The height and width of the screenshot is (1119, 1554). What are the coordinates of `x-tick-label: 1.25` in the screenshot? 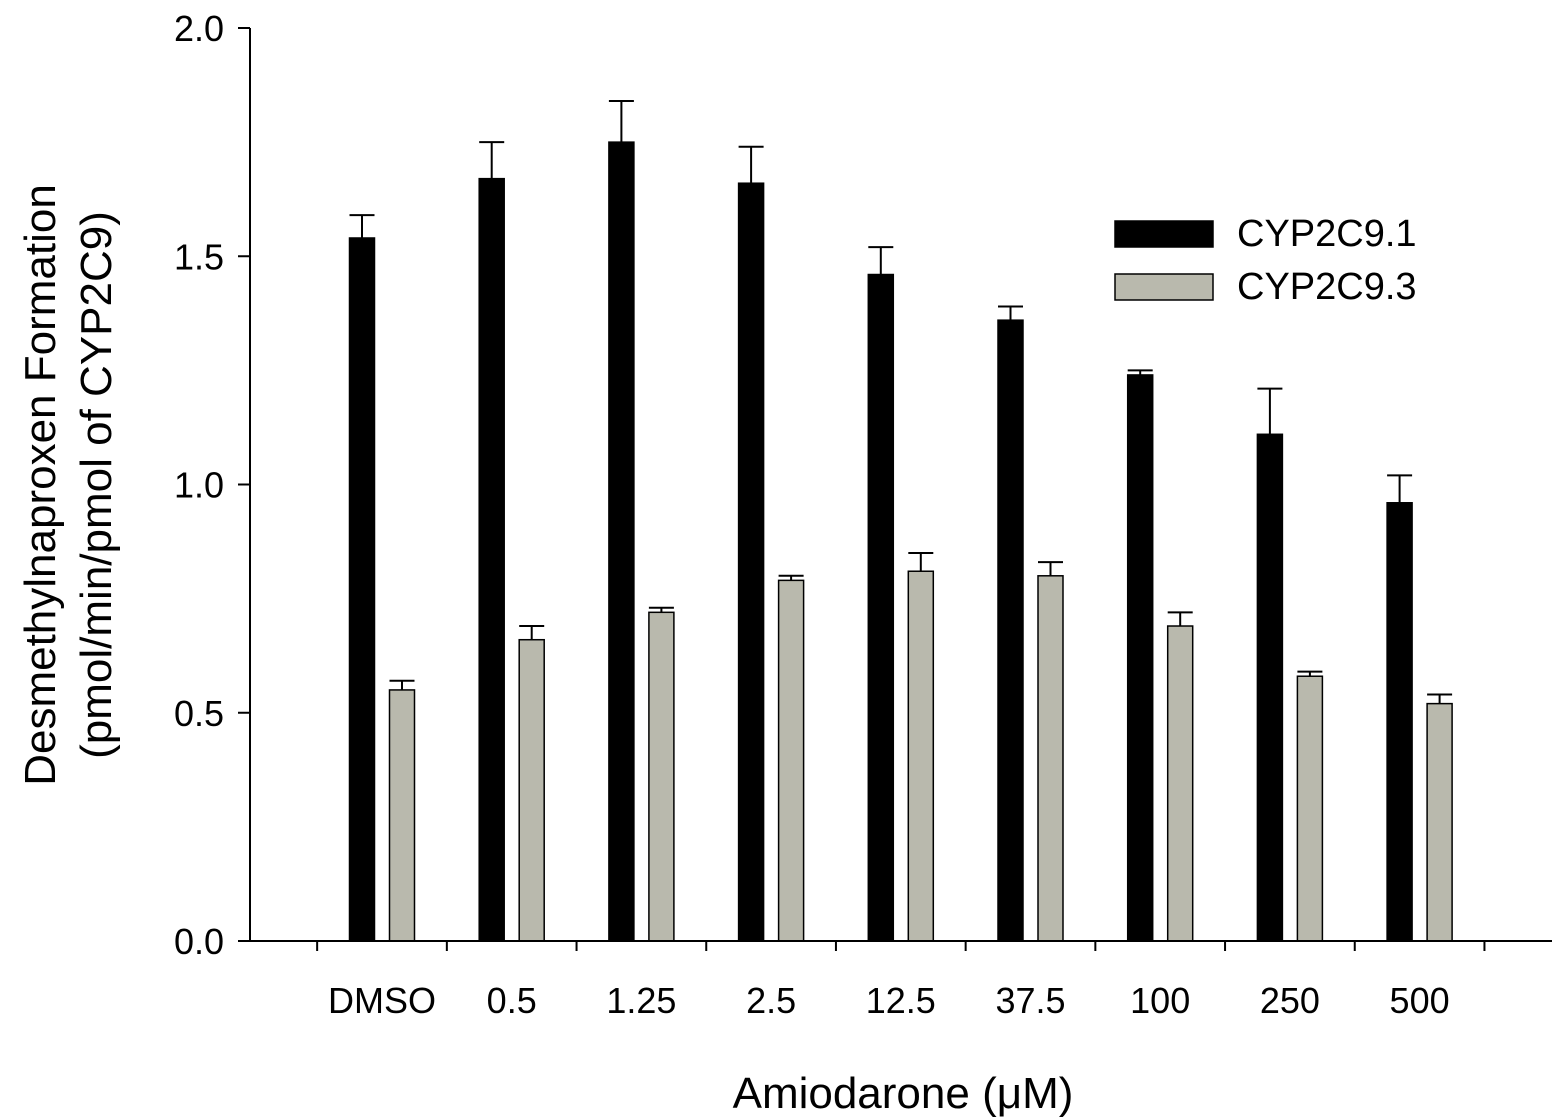 It's located at (641, 1000).